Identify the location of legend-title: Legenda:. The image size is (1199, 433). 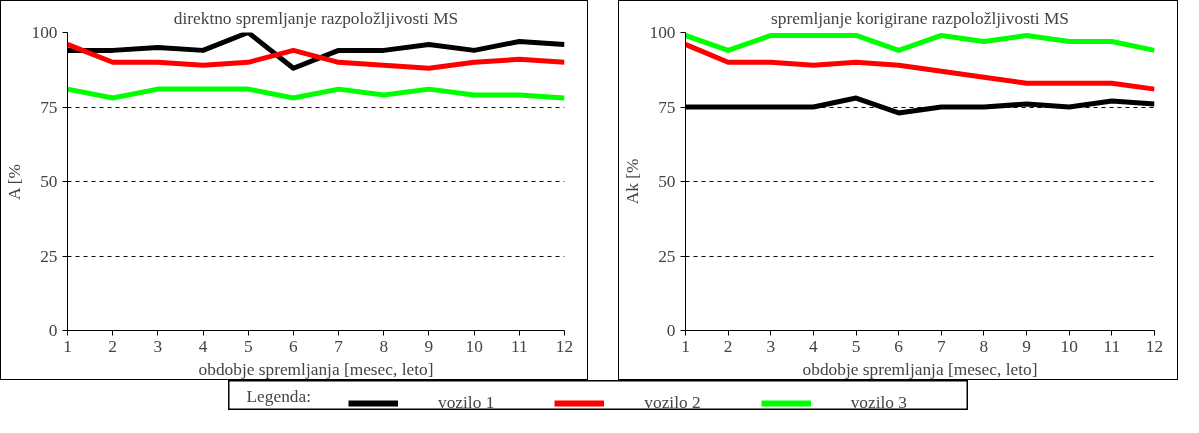
(278, 396).